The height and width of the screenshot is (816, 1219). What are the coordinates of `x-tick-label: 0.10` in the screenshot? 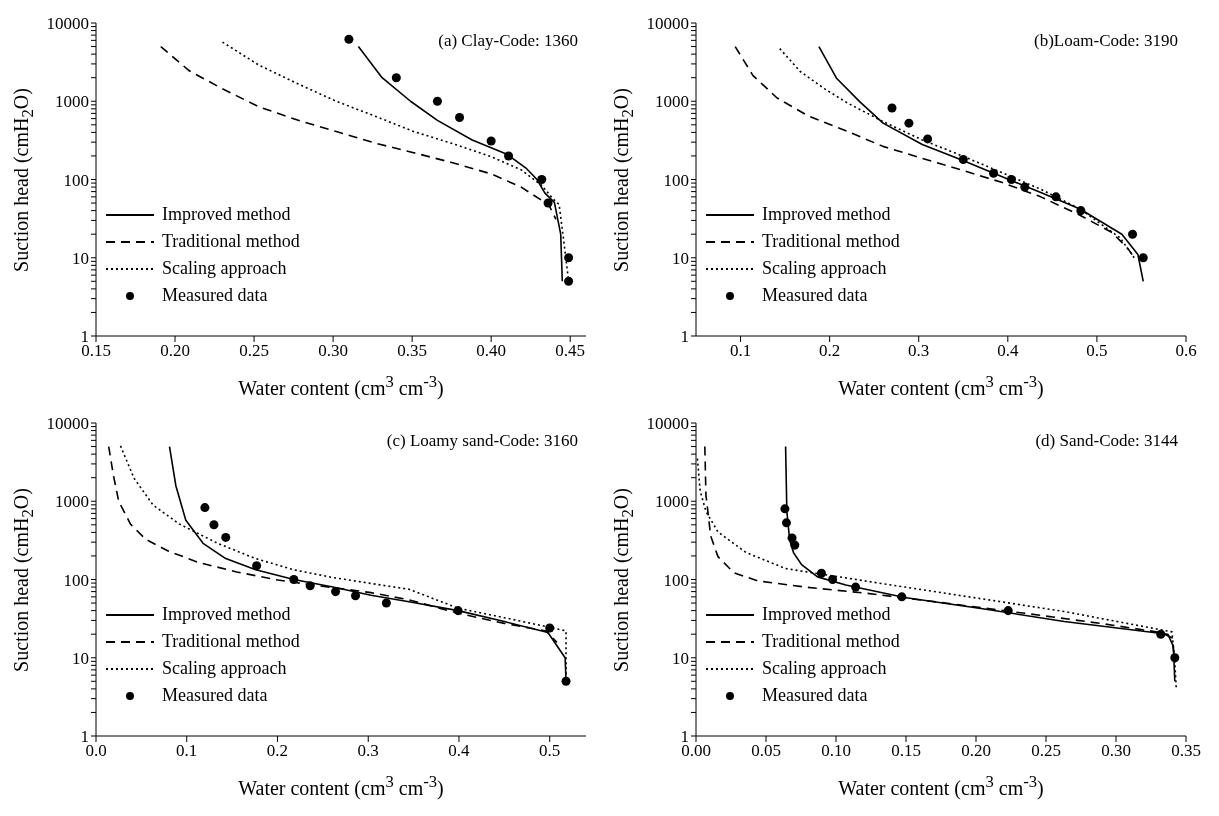 It's located at (836, 751).